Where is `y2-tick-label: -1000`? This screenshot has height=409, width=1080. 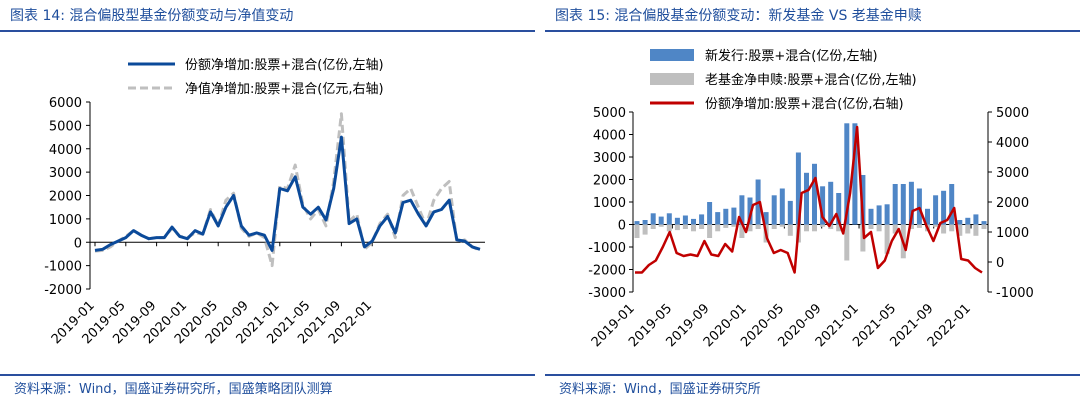 y2-tick-label: -1000 is located at coordinates (1015, 293).